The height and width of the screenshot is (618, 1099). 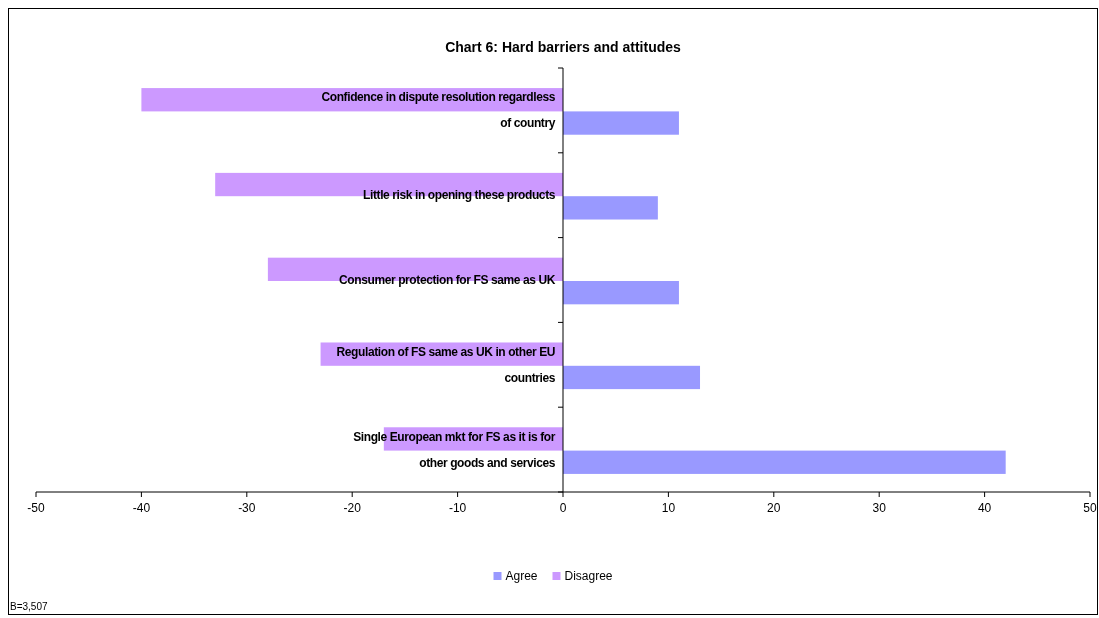 What do you see at coordinates (446, 364) in the screenshot?
I see `y-tick-label: Regulation of FS same as UK in other EU countries` at bounding box center [446, 364].